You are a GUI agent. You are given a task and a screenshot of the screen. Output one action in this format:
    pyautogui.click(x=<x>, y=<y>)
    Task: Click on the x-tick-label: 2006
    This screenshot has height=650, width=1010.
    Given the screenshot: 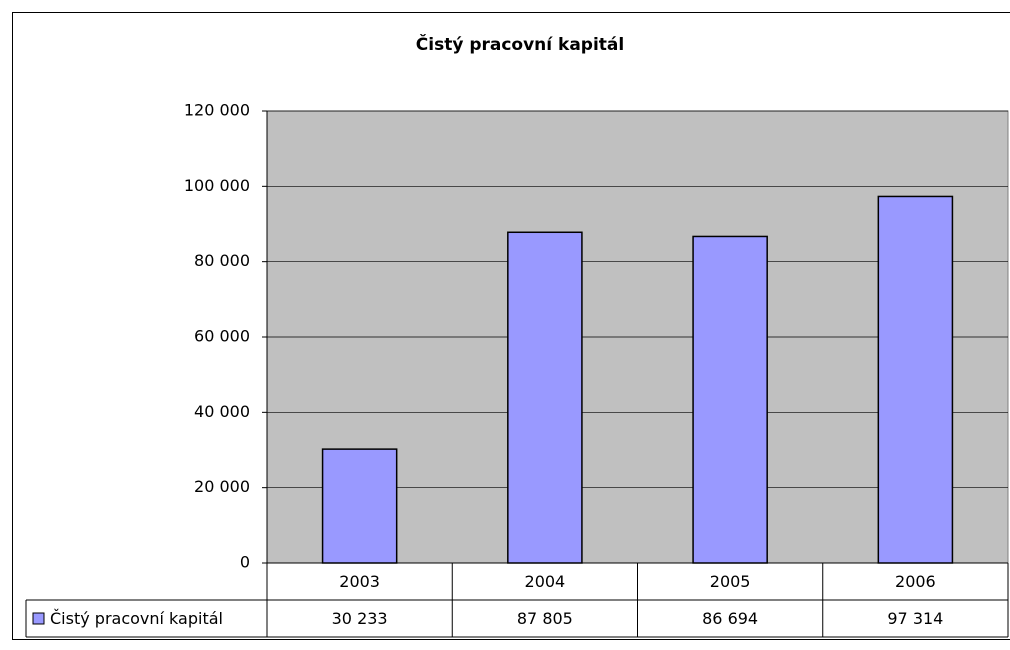 What is the action you would take?
    pyautogui.click(x=915, y=581)
    